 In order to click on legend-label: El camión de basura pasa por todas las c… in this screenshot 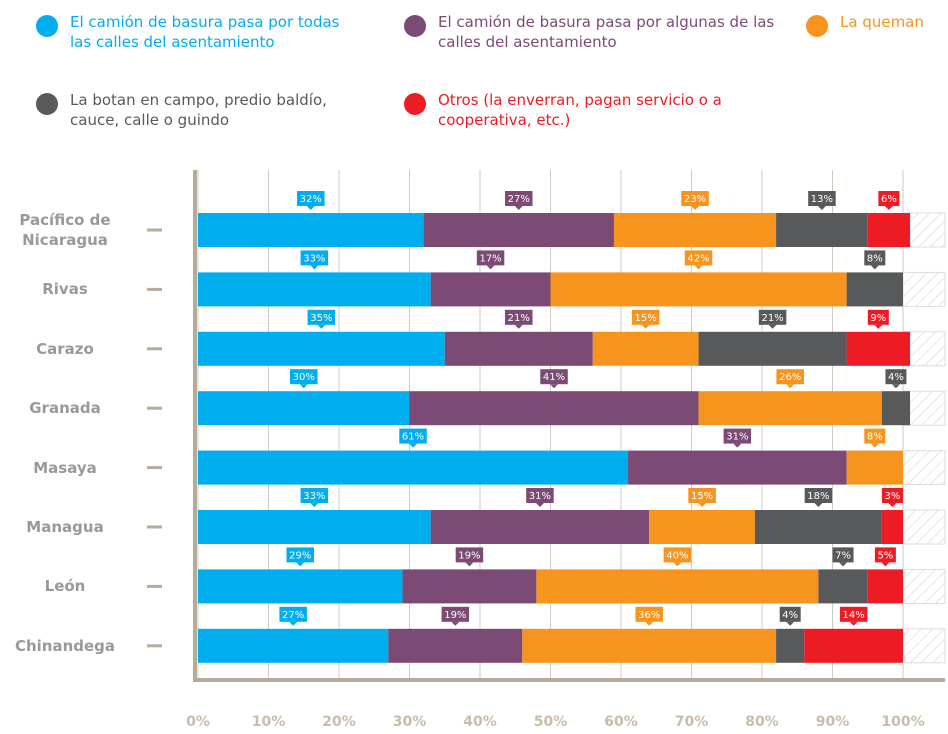, I will do `click(205, 32)`.